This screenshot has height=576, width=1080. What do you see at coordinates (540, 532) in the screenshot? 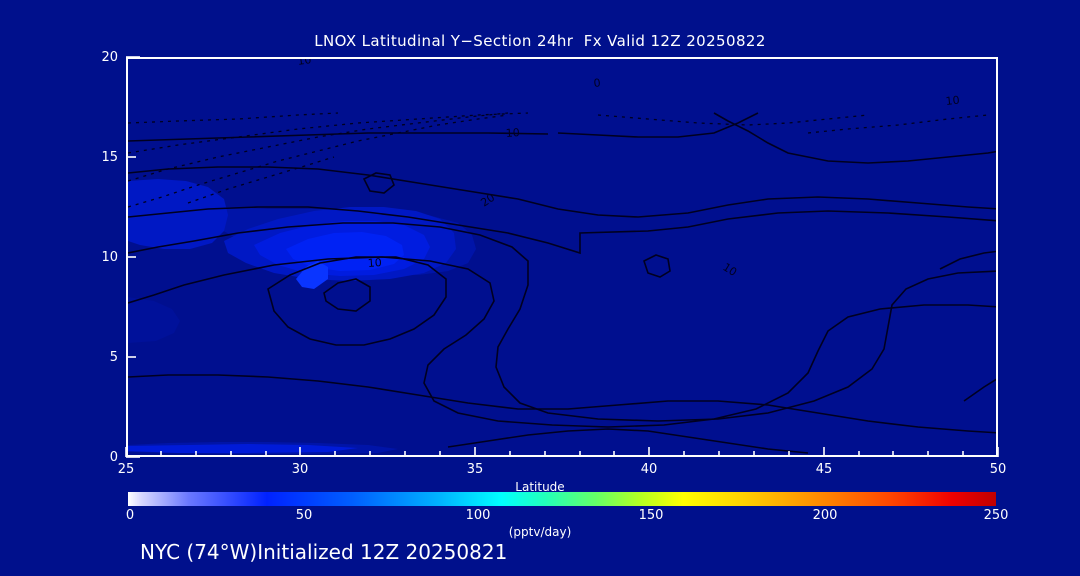
I see `colorbar-unit-label: (pptv/day)` at bounding box center [540, 532].